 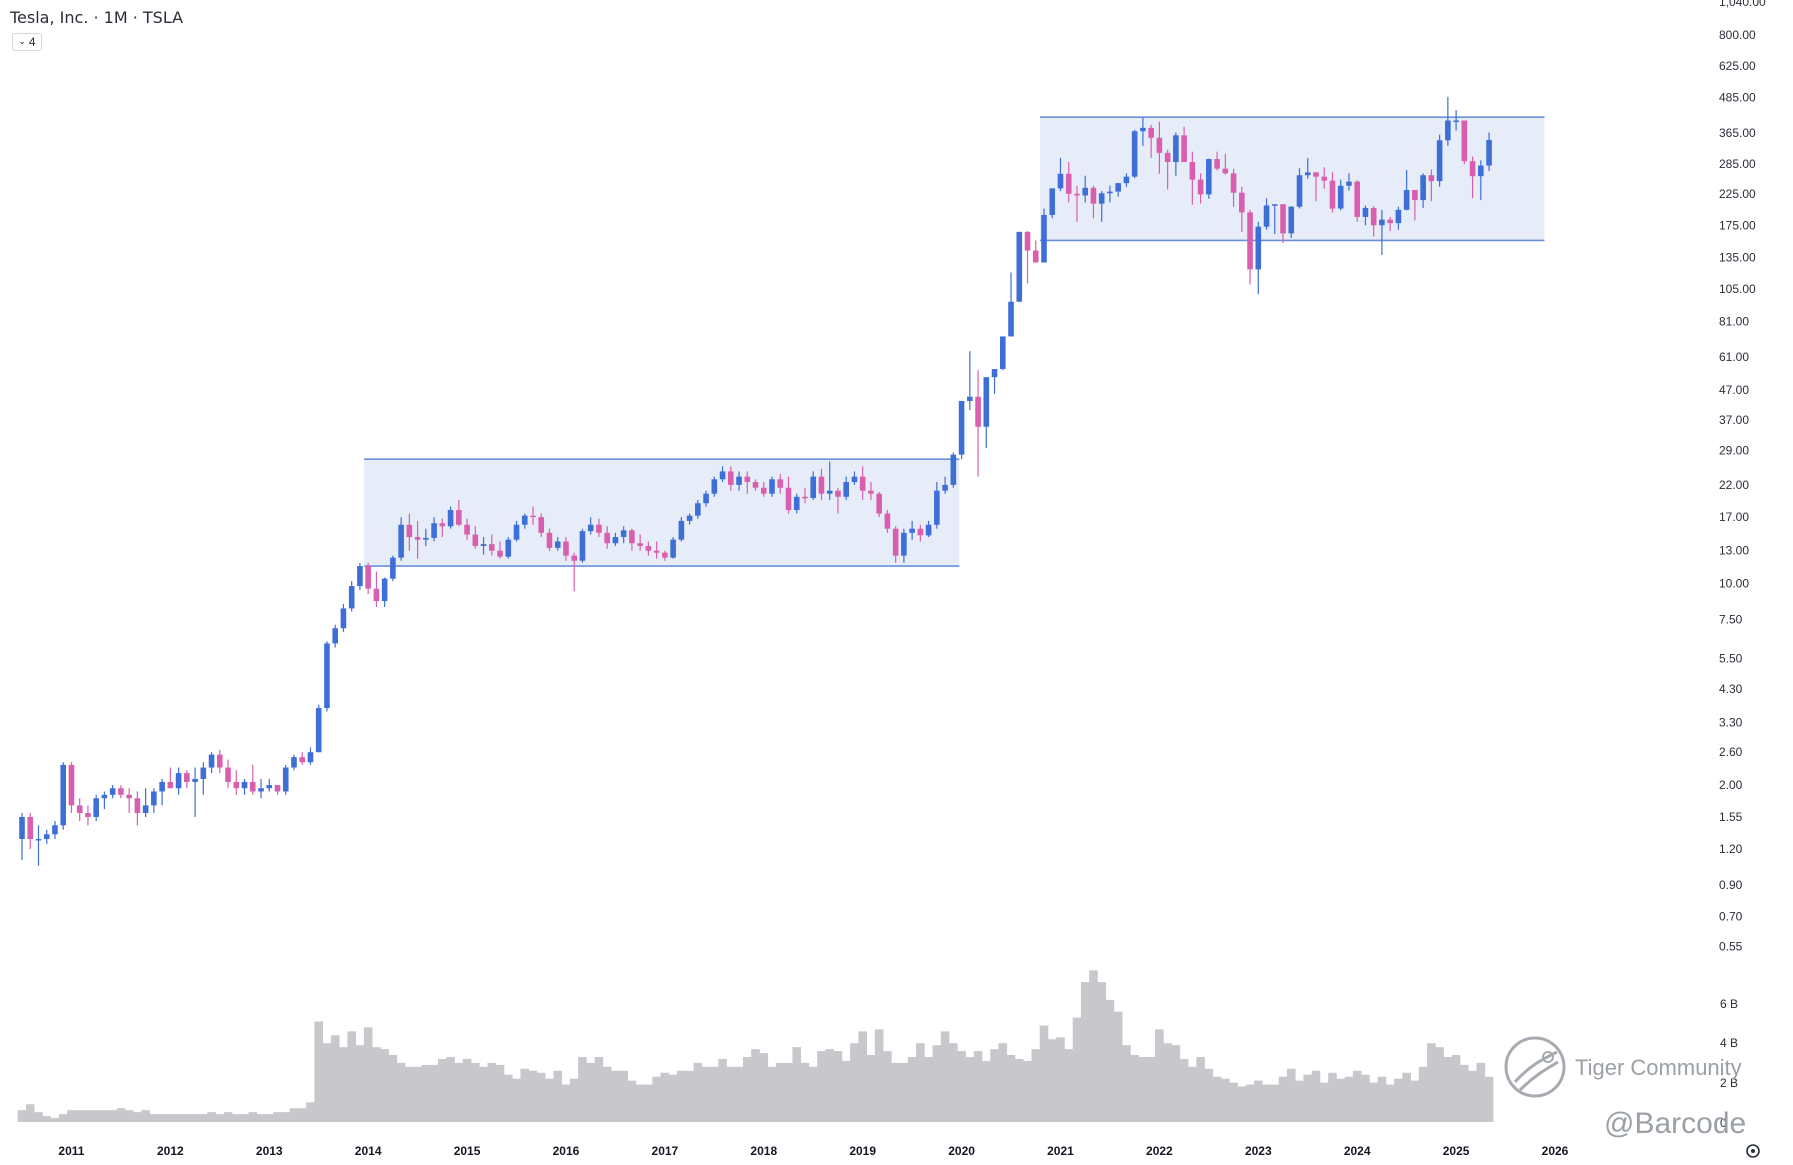 I want to click on time-tick-label: 2019, so click(x=862, y=1151).